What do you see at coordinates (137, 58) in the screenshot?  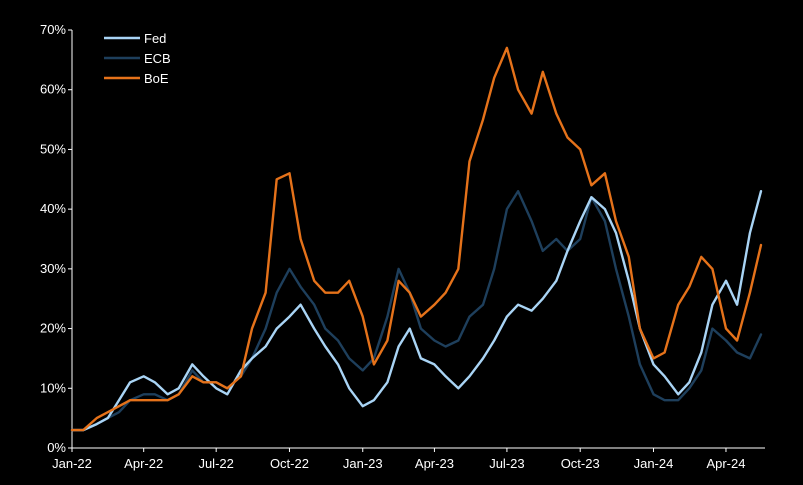 I see `legend: Fed ECB BoE` at bounding box center [137, 58].